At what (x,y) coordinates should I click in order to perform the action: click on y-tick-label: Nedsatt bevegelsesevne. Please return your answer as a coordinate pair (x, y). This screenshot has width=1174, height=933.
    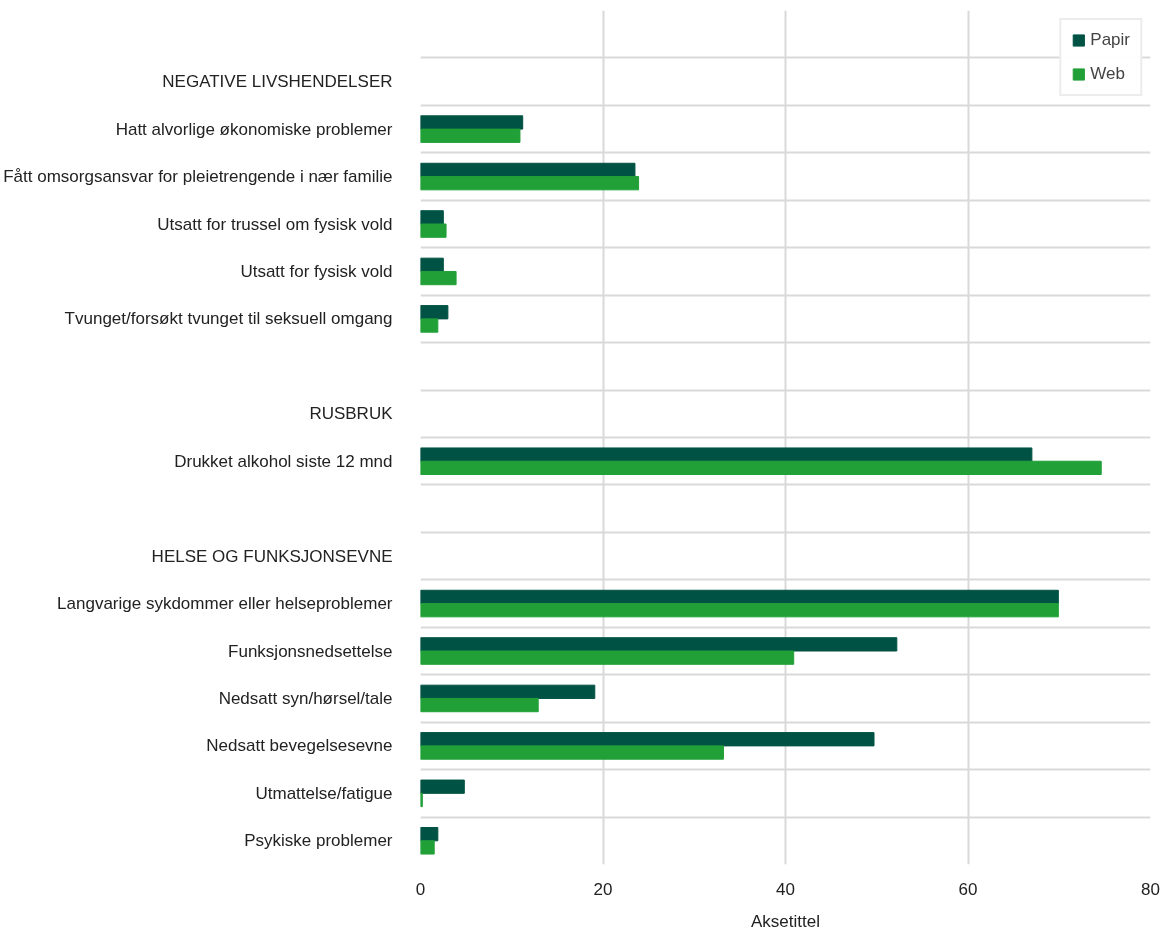
    Looking at the image, I should click on (299, 746).